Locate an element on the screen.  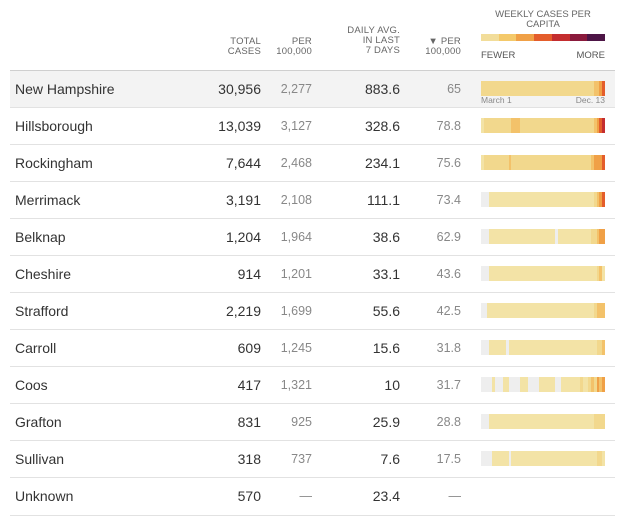
county-name: Hillsborough is located at coordinates (54, 126).